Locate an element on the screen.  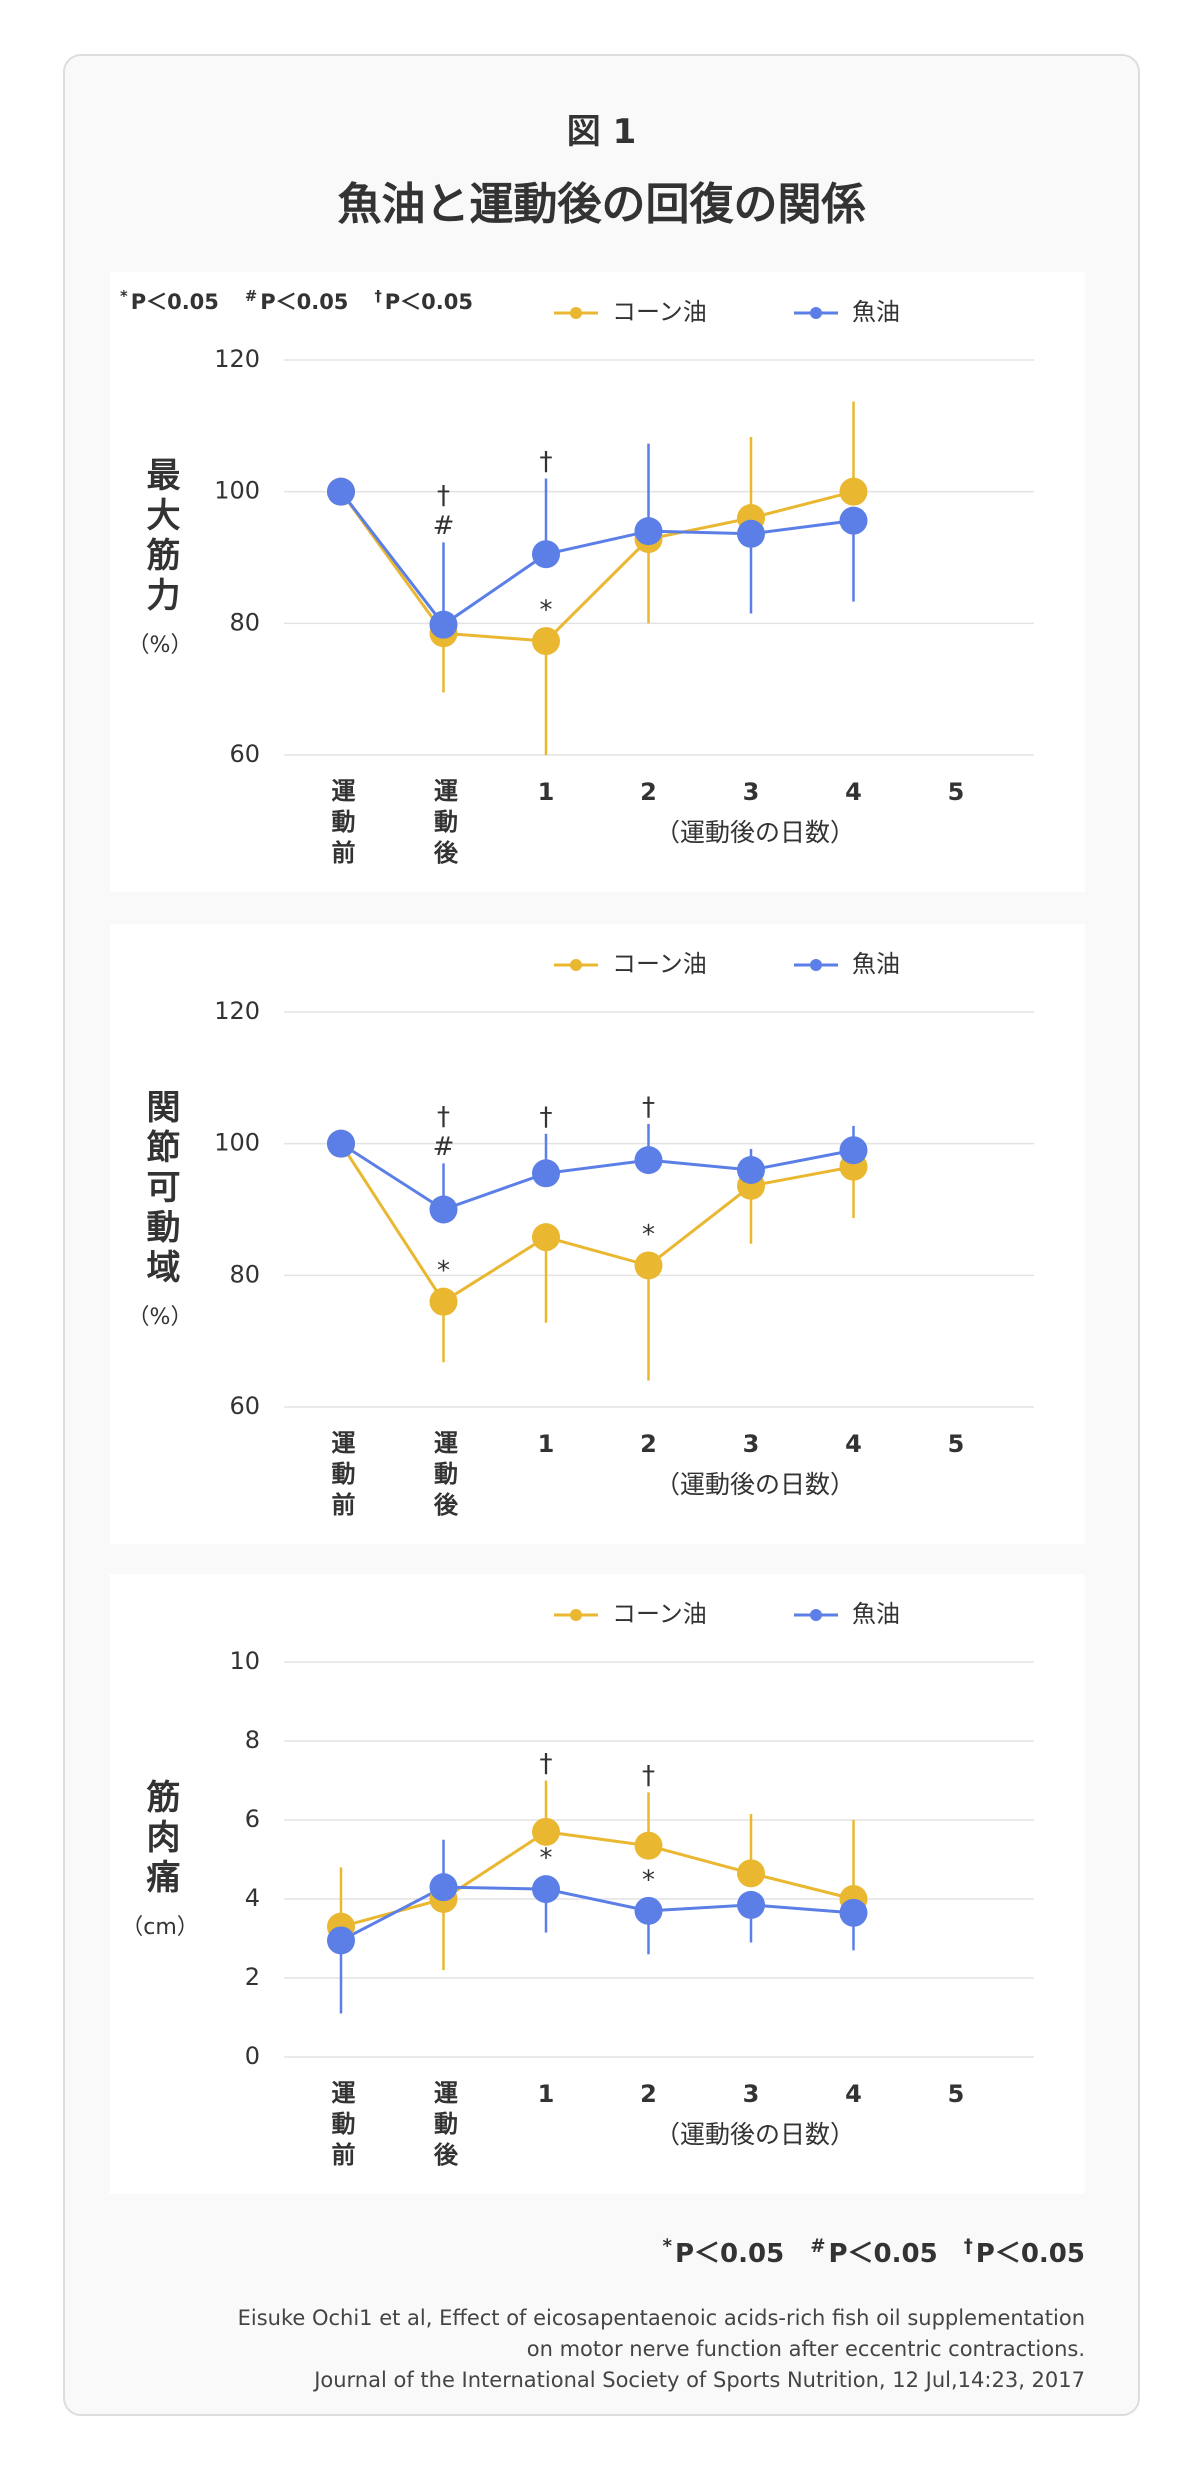
figure-title: 魚油と運動後の回復の関係 is located at coordinates (601, 204).